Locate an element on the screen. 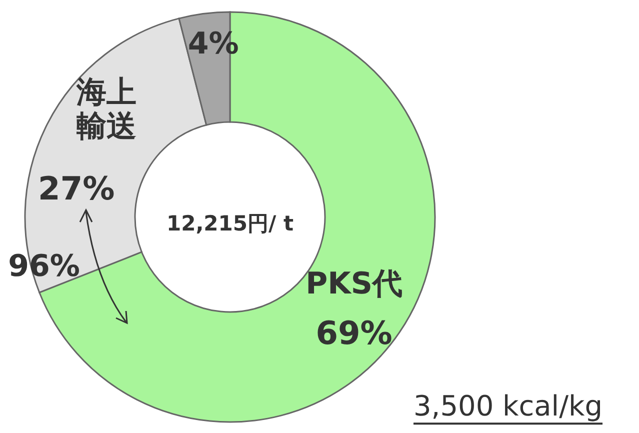 This screenshot has height=433, width=639. slice-label: PKS代 is located at coordinates (354, 284).